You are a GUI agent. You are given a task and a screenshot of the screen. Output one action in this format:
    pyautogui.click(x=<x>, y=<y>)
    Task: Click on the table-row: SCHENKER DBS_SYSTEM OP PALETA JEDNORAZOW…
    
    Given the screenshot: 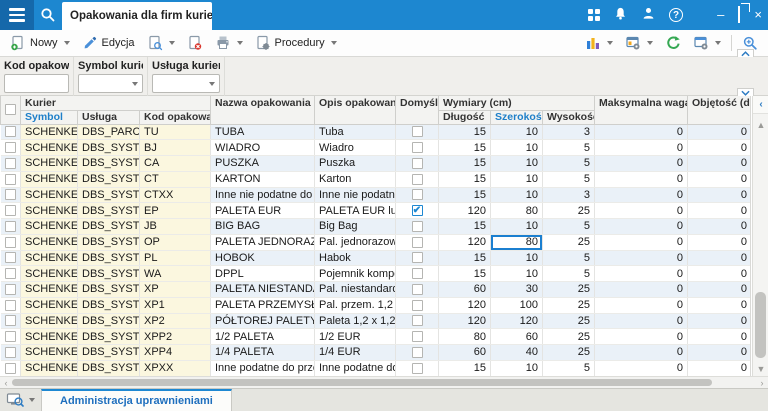 What is the action you would take?
    pyautogui.click(x=375, y=242)
    